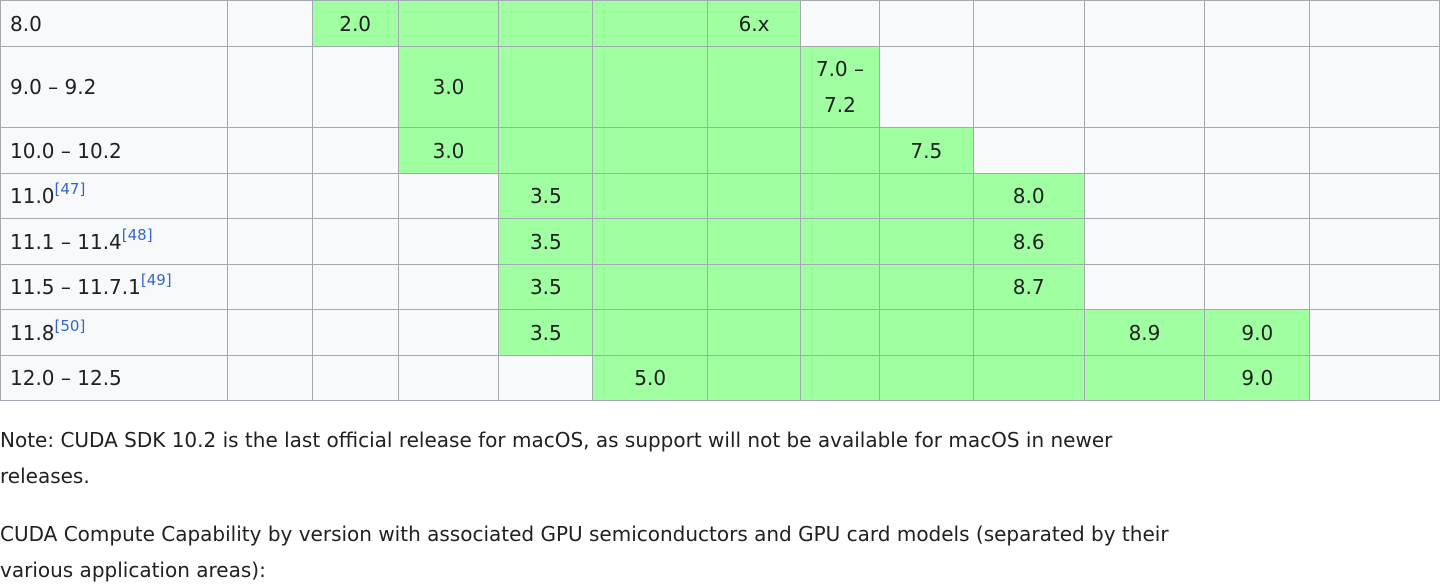 The image size is (1440, 585). What do you see at coordinates (26, 23) in the screenshot?
I see `cuda-version-label: 8.0` at bounding box center [26, 23].